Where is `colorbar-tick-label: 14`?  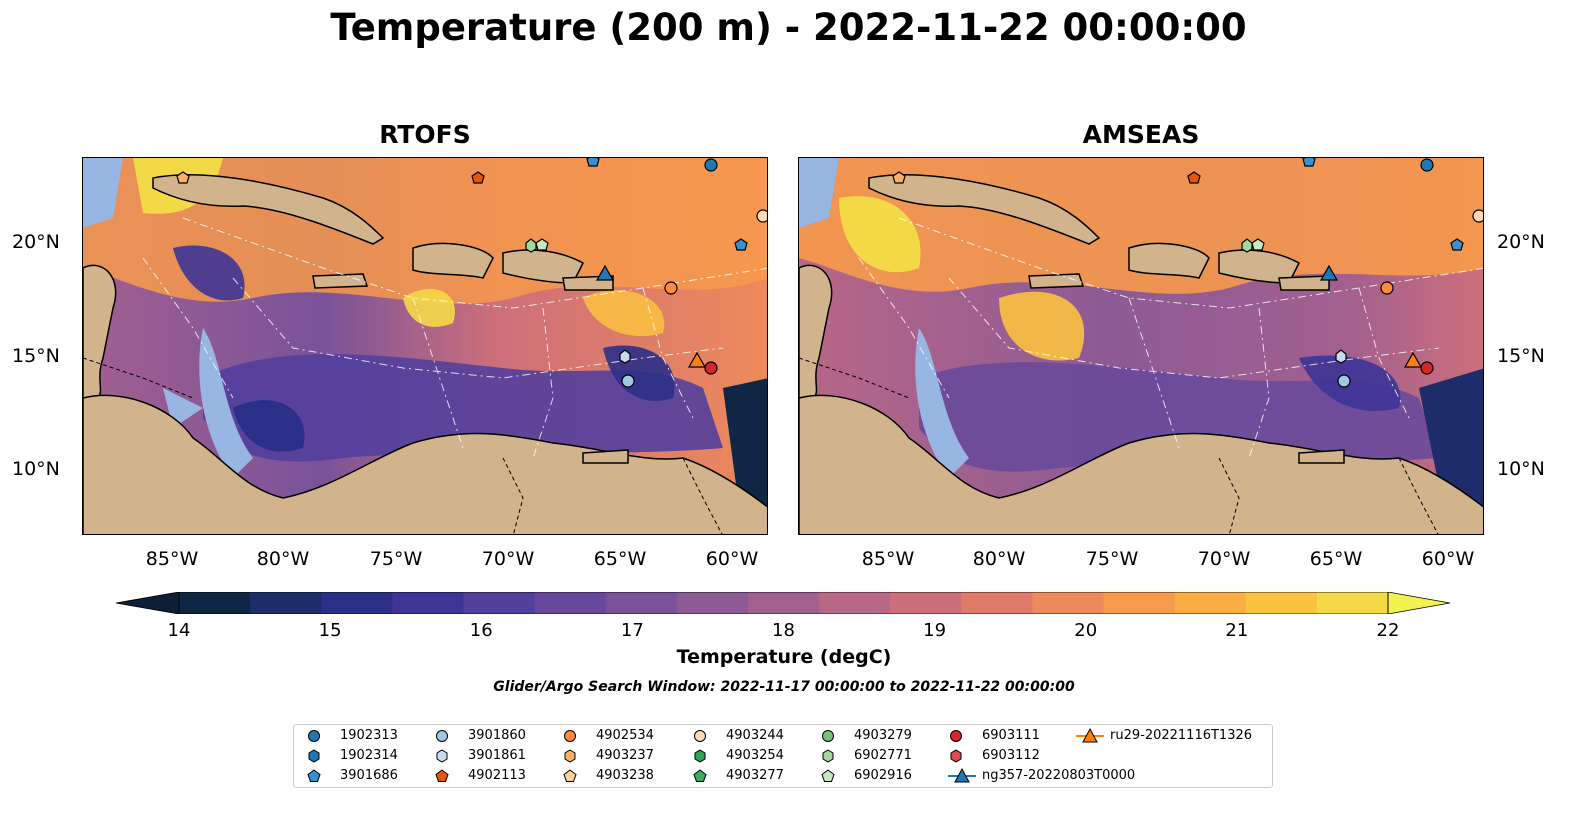
colorbar-tick-label: 14 is located at coordinates (179, 630).